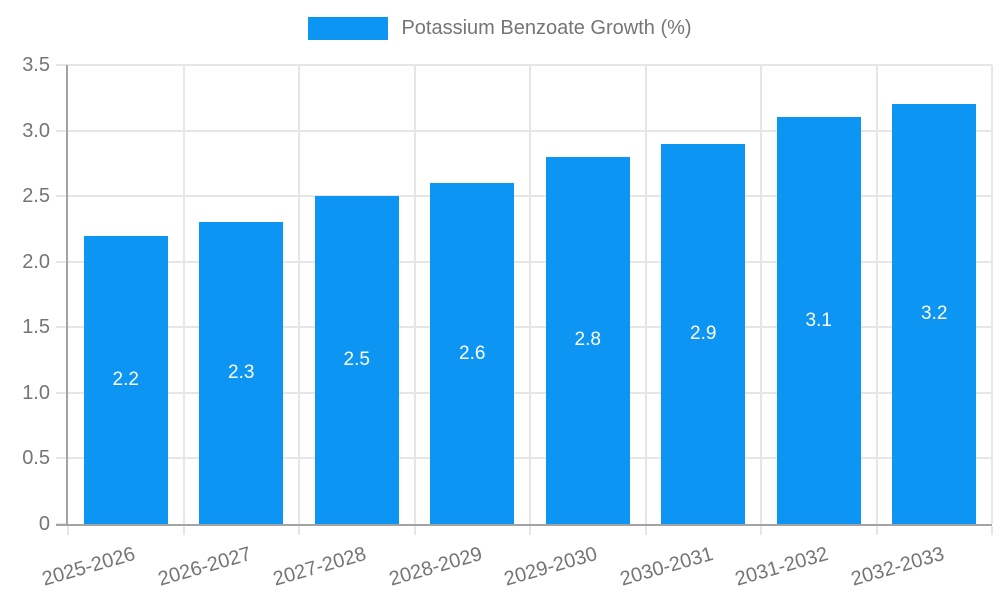  I want to click on bar-value-label: 2.8, so click(587, 340).